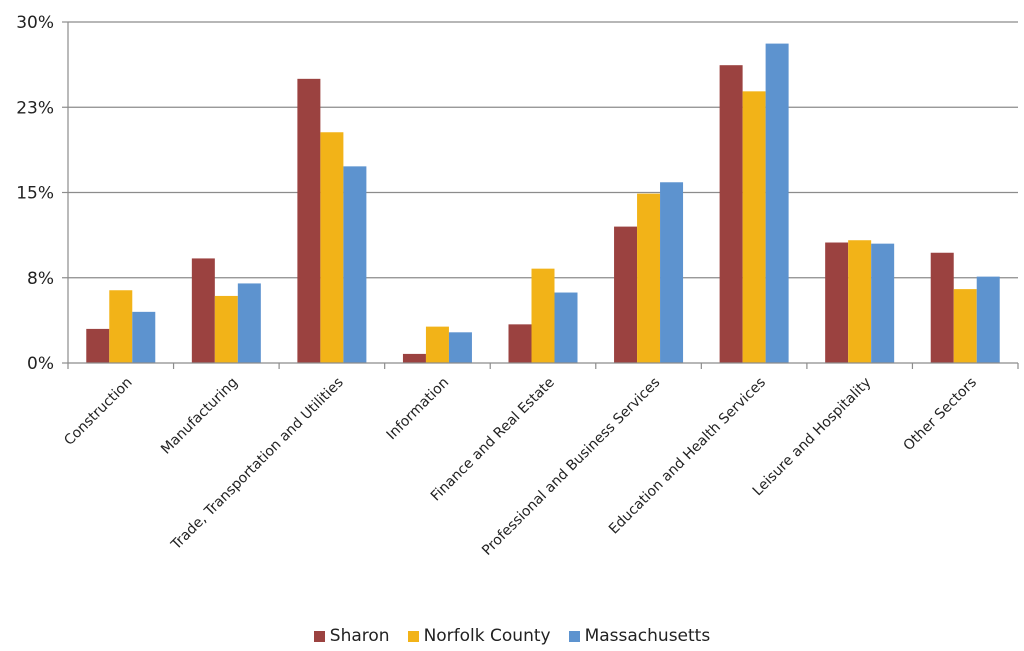 The height and width of the screenshot is (651, 1024). What do you see at coordinates (812, 437) in the screenshot?
I see `category-label: Leisure and Hospitality` at bounding box center [812, 437].